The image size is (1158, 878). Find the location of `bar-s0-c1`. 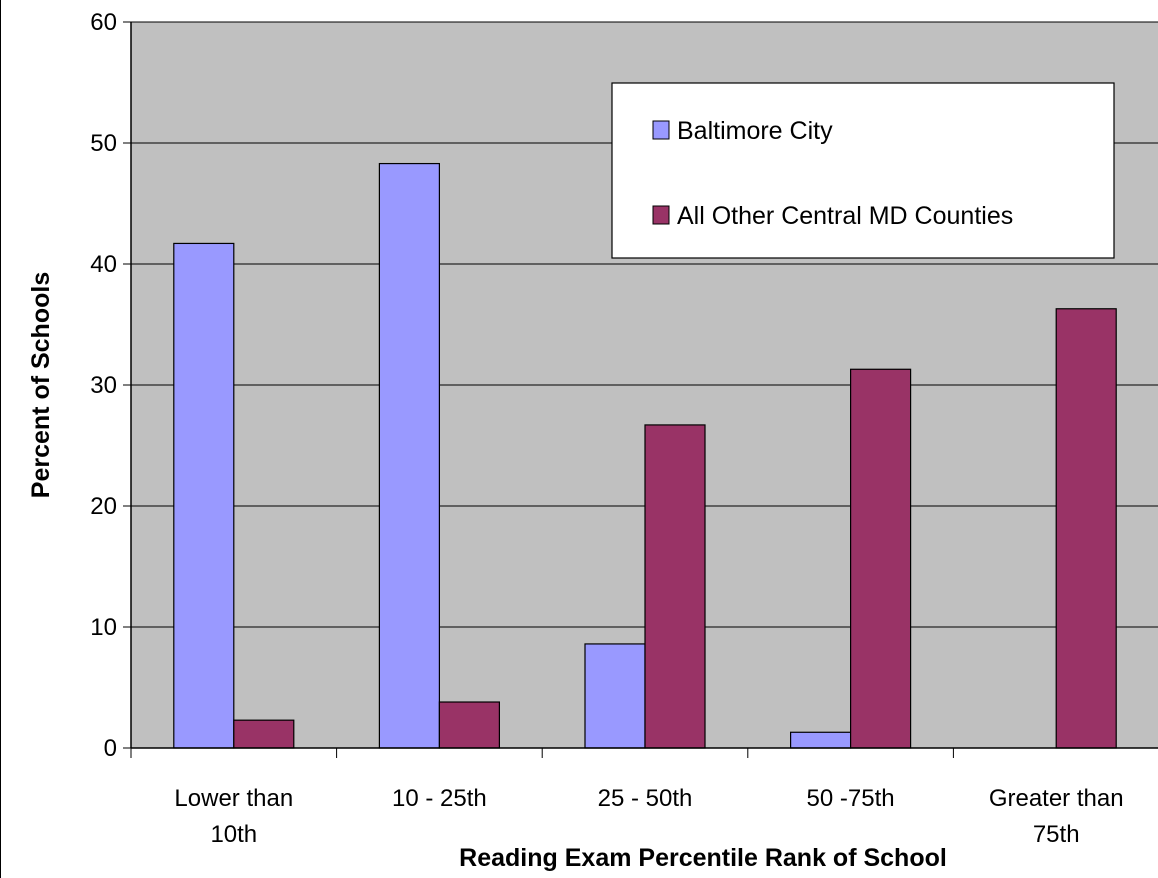

bar-s0-c1 is located at coordinates (409, 455).